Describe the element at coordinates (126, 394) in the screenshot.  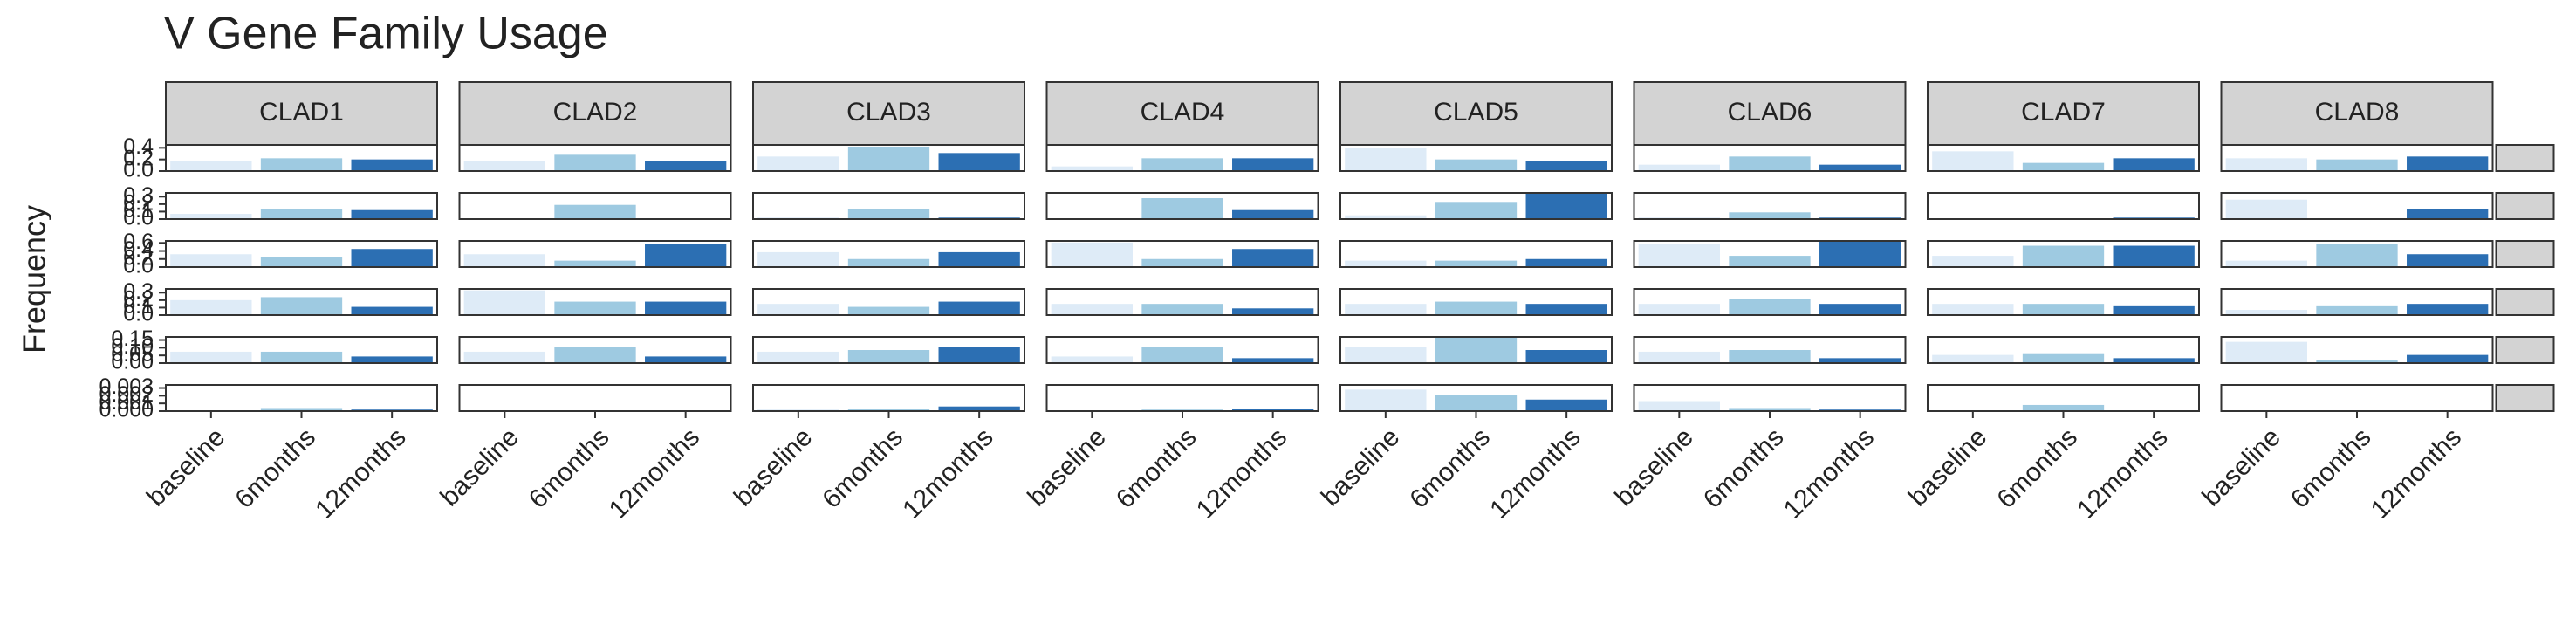
I see `y-tick-label: 0.002` at that location.